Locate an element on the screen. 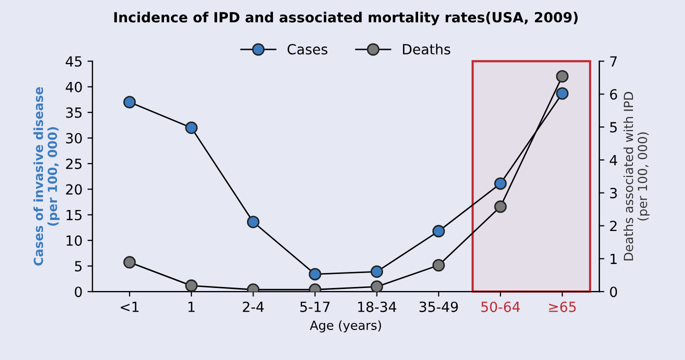  x-tick-label: 1 is located at coordinates (191, 307).